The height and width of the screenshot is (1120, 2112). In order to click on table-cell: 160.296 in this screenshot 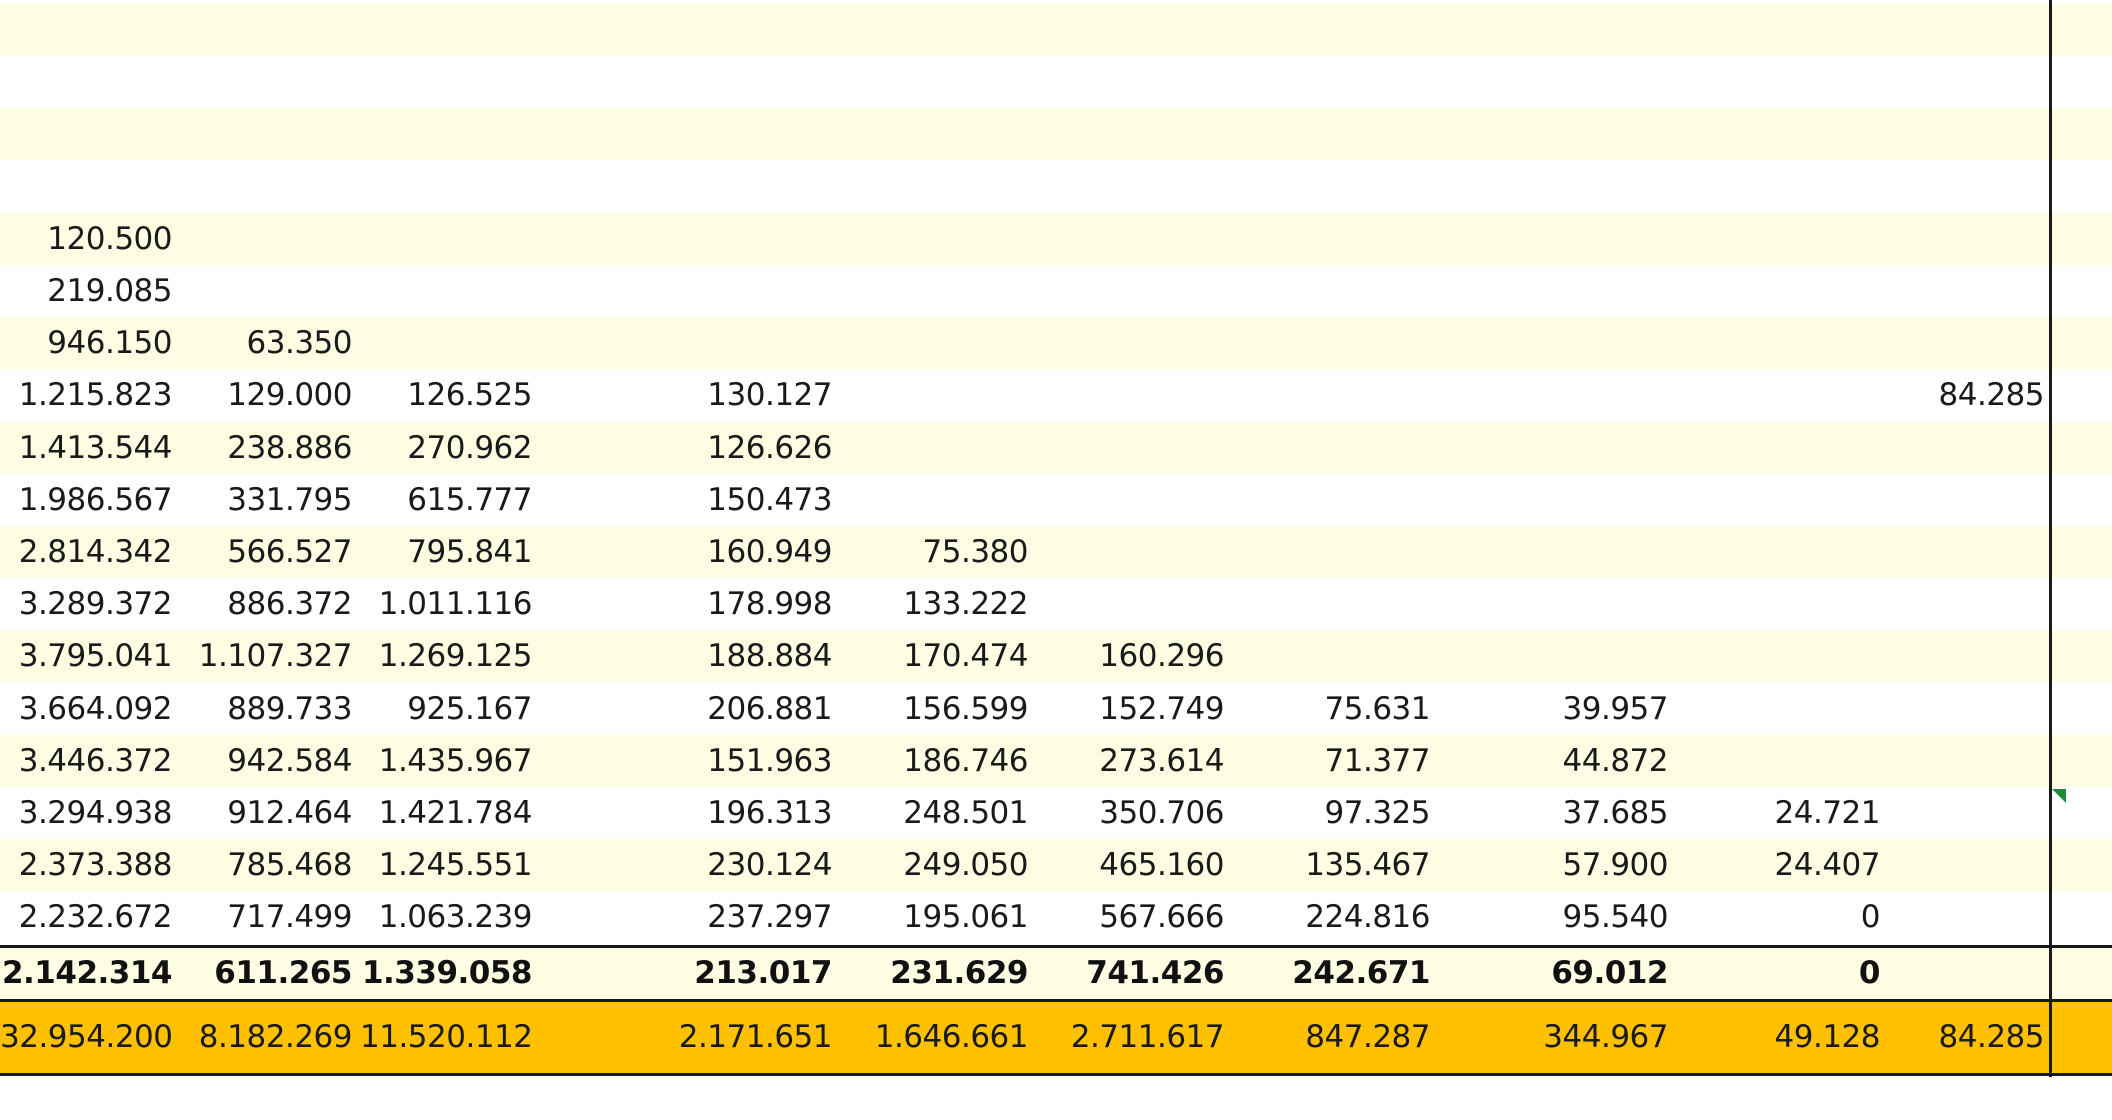, I will do `click(1161, 656)`.